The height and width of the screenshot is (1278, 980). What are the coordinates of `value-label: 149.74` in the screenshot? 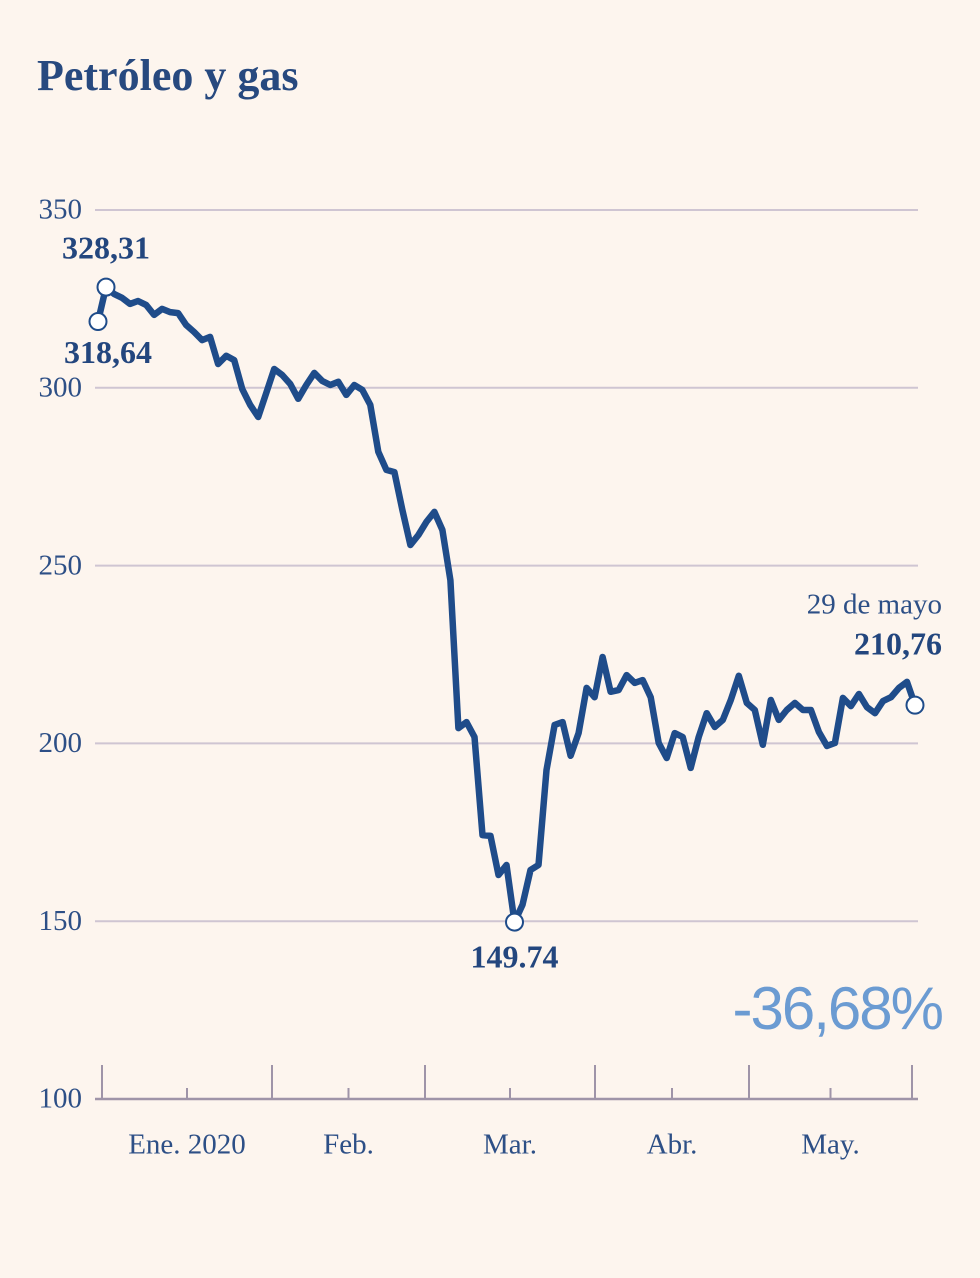 It's located at (515, 956).